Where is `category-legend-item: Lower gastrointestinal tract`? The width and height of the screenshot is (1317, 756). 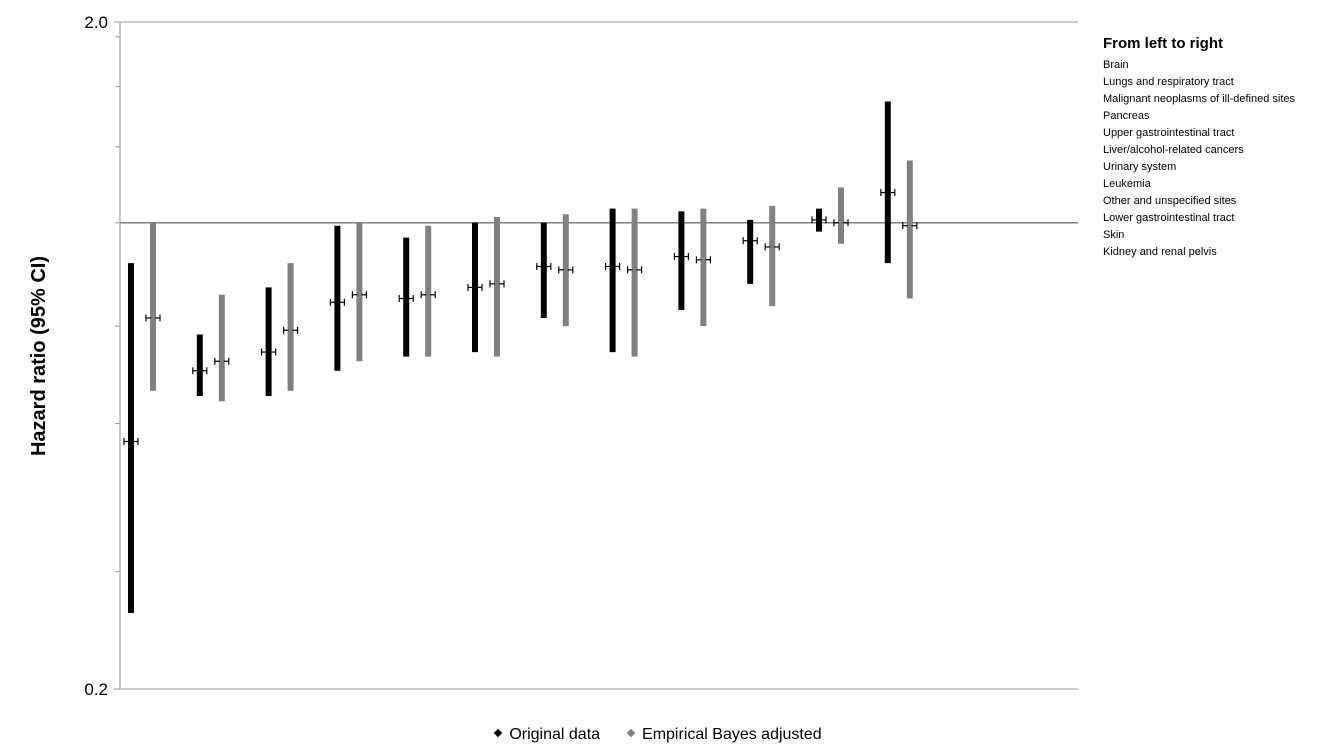 category-legend-item: Lower gastrointestinal tract is located at coordinates (1169, 218).